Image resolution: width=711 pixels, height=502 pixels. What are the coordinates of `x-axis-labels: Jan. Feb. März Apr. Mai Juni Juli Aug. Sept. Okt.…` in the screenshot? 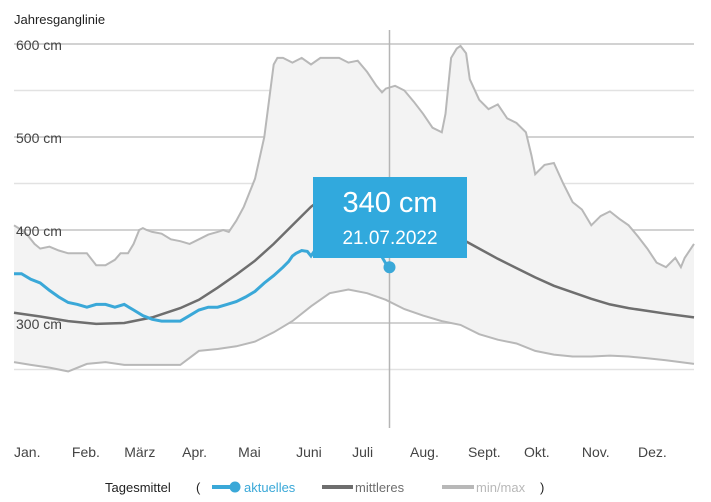 It's located at (340, 452).